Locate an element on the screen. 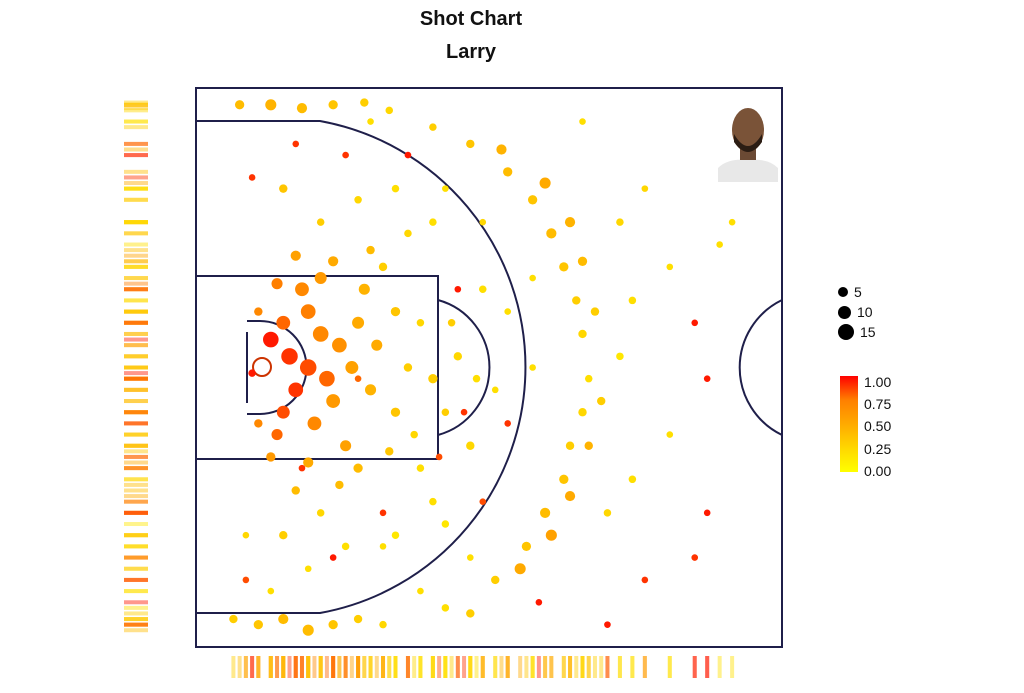 The width and height of the screenshot is (1024, 693). chart-title: Shot Chart is located at coordinates (471, 19).